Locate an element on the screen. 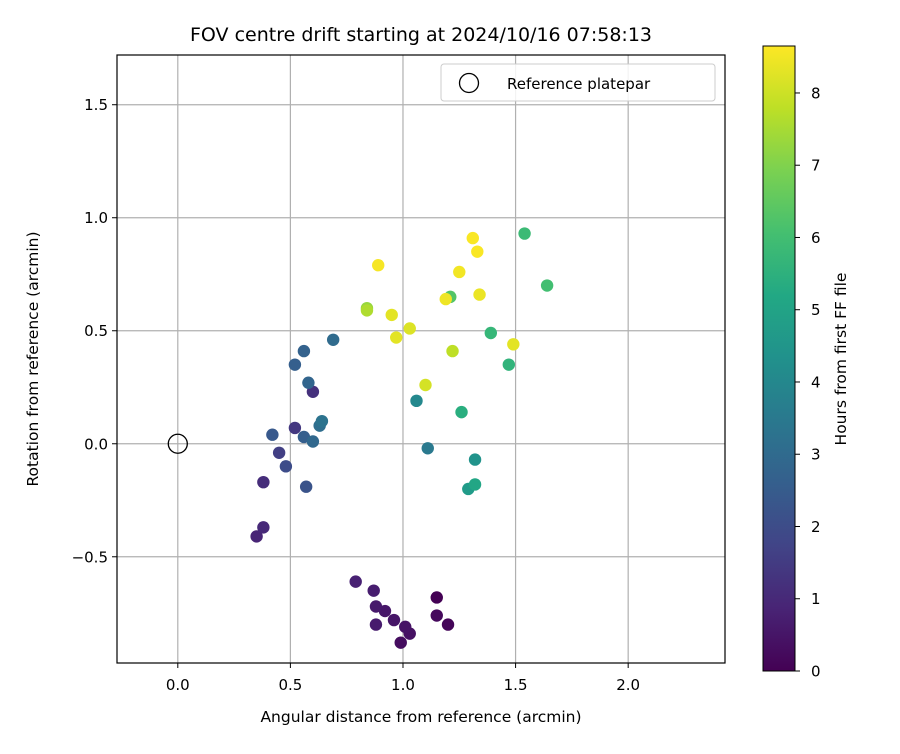  colorbar-ticks: 0 1 2 3 4 5 6 7 8 is located at coordinates (808, 382).